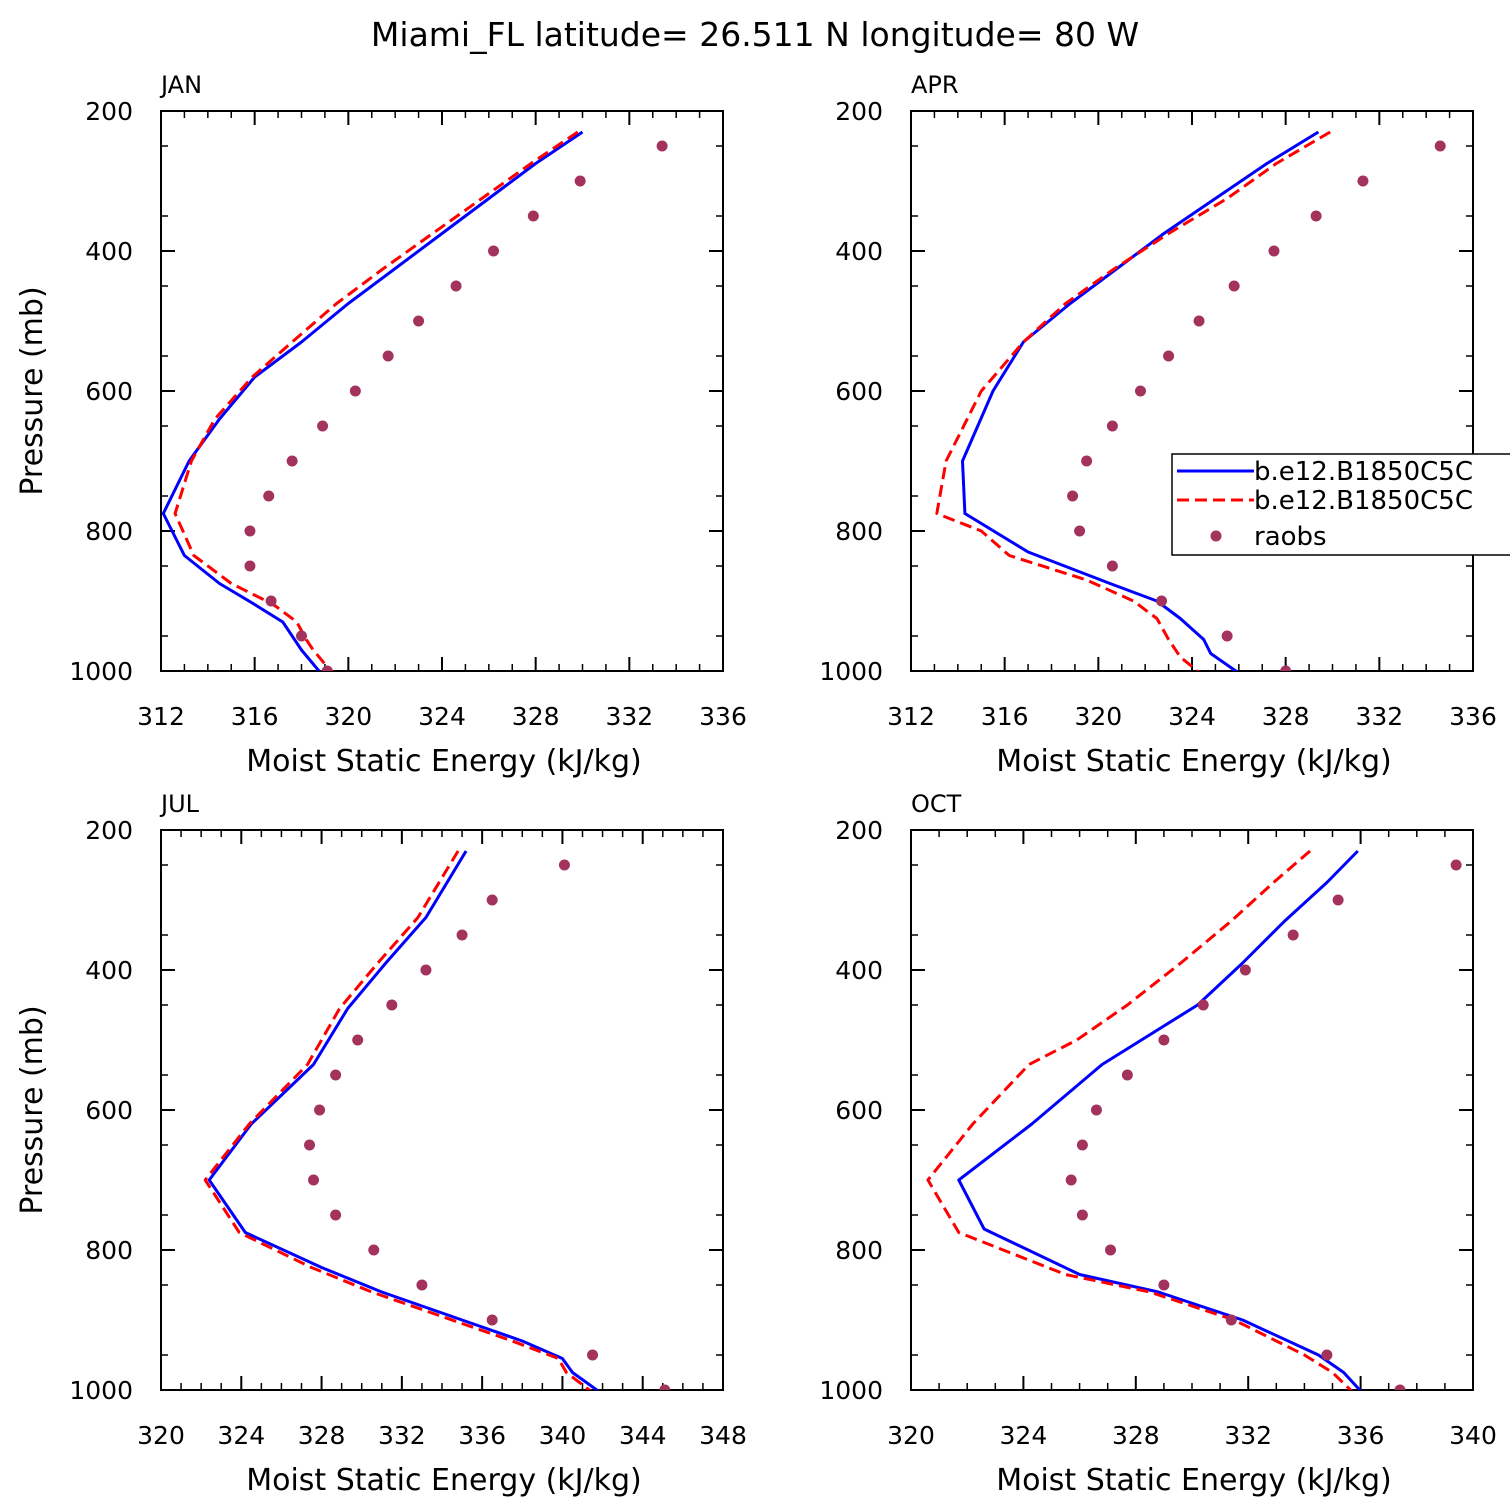  Describe the element at coordinates (851, 1390) in the screenshot. I see `y-tick-label: 1000` at that location.